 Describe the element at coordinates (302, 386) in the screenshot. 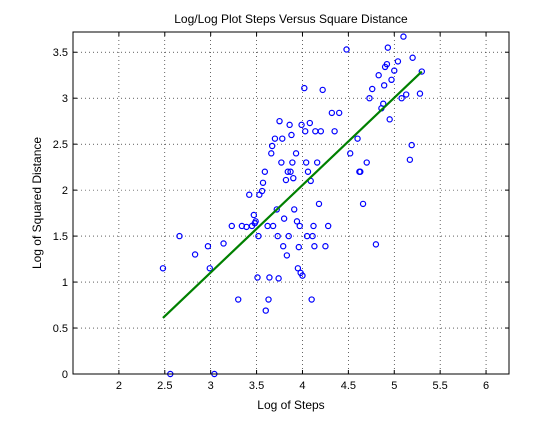

I see `x-tick-label: 4` at that location.